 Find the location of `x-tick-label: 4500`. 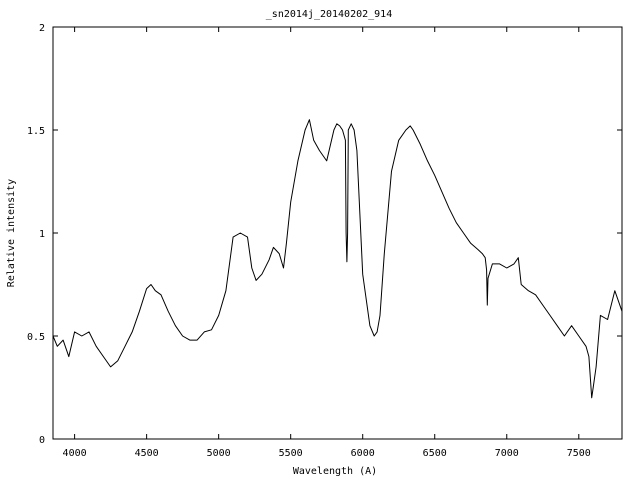

x-tick-label: 4500 is located at coordinates (147, 453).